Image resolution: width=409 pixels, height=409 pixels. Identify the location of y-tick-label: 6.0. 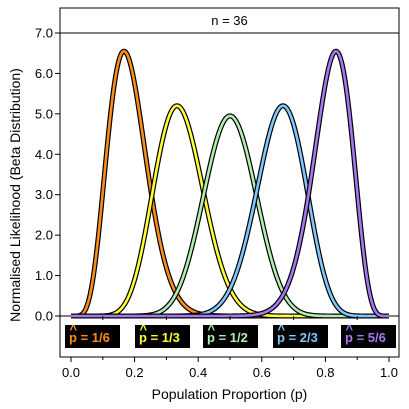
(44, 73).